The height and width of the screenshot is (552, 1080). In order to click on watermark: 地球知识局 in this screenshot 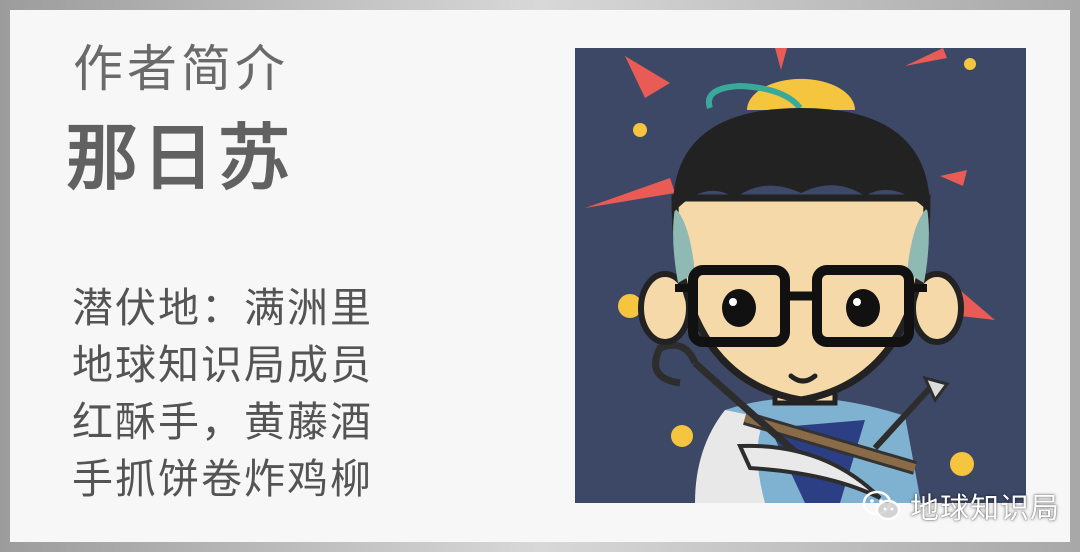, I will do `click(961, 506)`.